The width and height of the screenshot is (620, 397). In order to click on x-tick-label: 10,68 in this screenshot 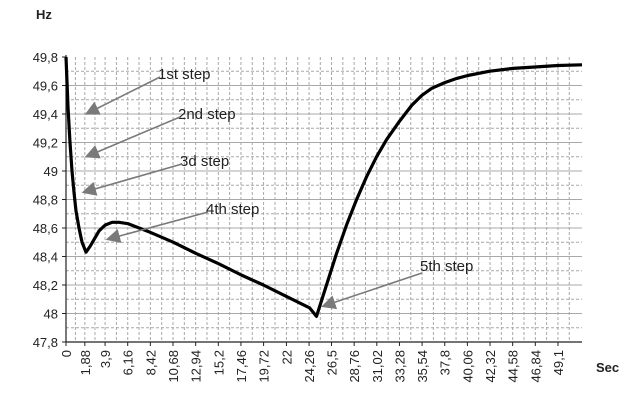, I will do `click(173, 366)`.